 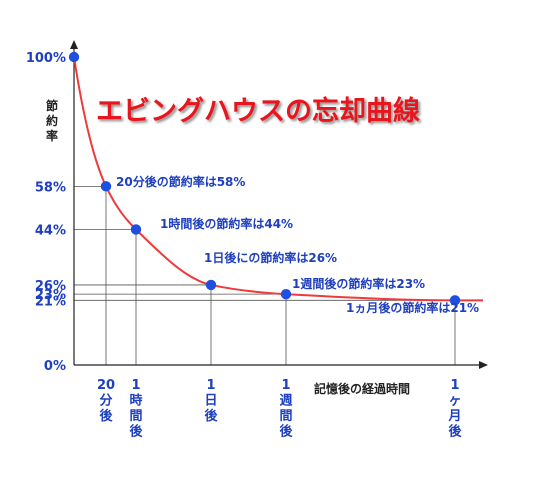 I want to click on y-axis-title: 節約率, so click(x=52, y=120).